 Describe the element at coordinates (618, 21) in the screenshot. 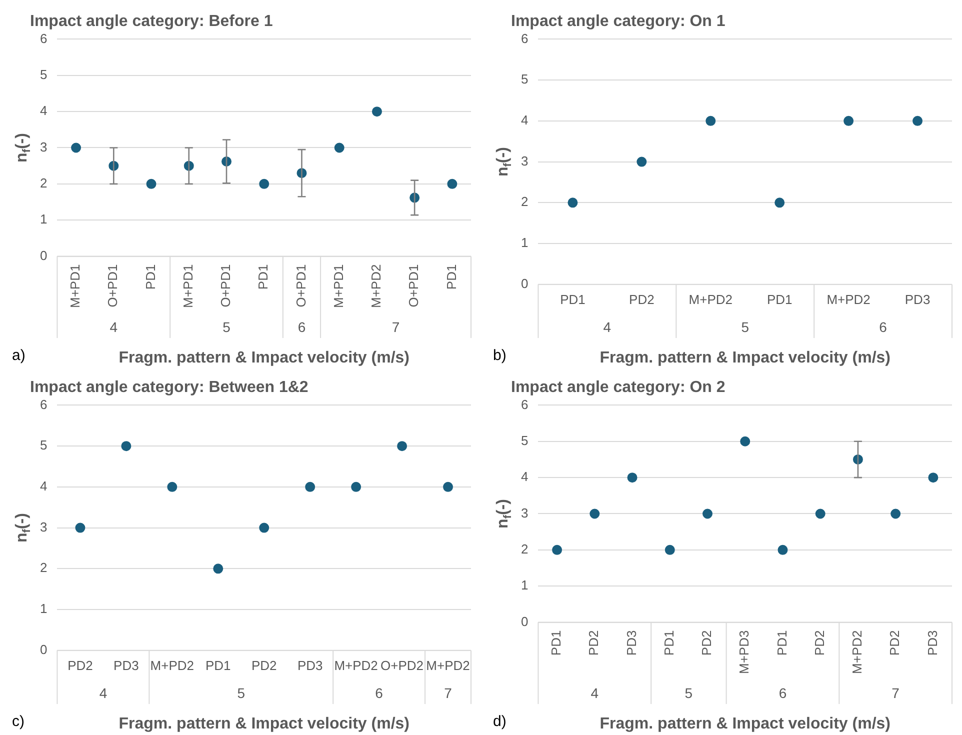

I see `chart-title: Impact angle category: On 1` at that location.